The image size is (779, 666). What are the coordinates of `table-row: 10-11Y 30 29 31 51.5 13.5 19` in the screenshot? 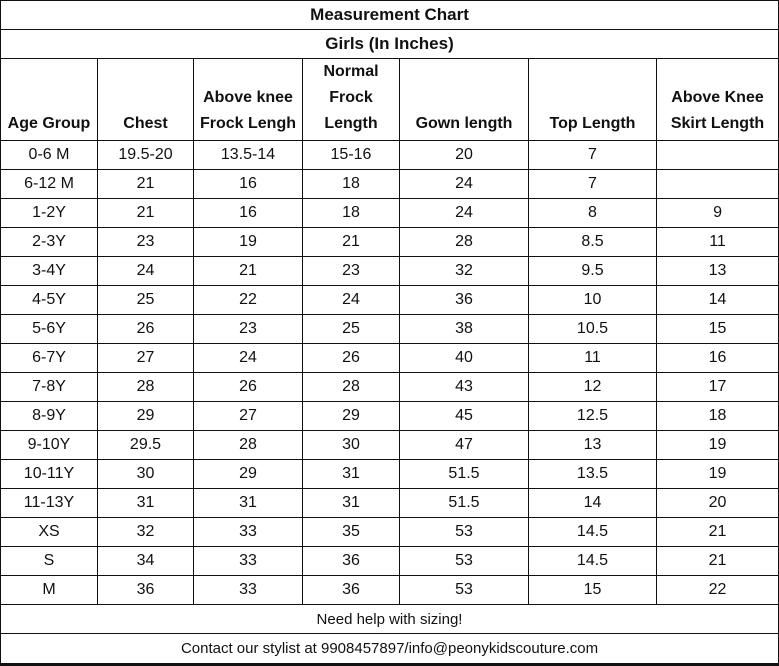 It's located at (389, 474).